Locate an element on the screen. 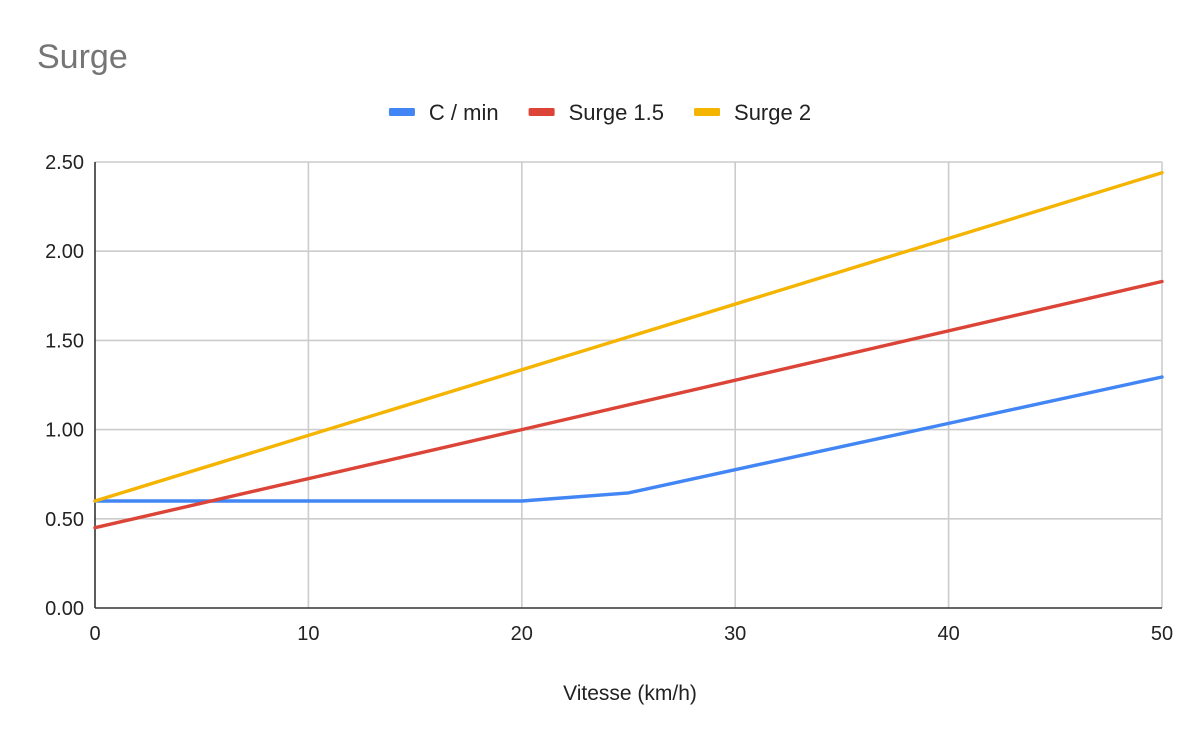  x-tick-label: 0 is located at coordinates (94, 634).